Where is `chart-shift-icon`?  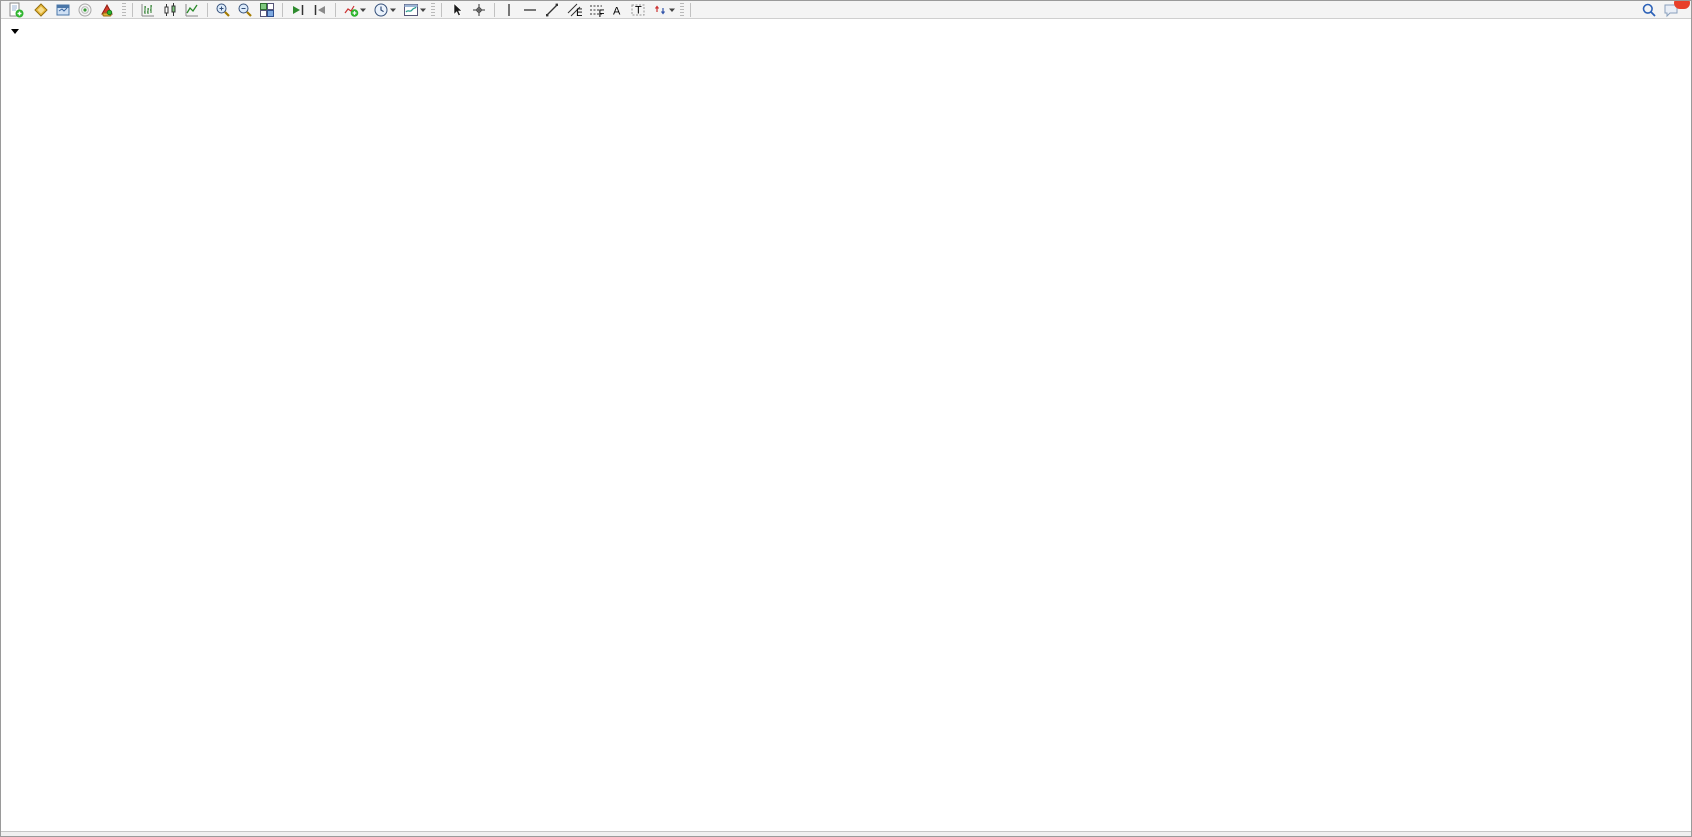 chart-shift-icon is located at coordinates (320, 10).